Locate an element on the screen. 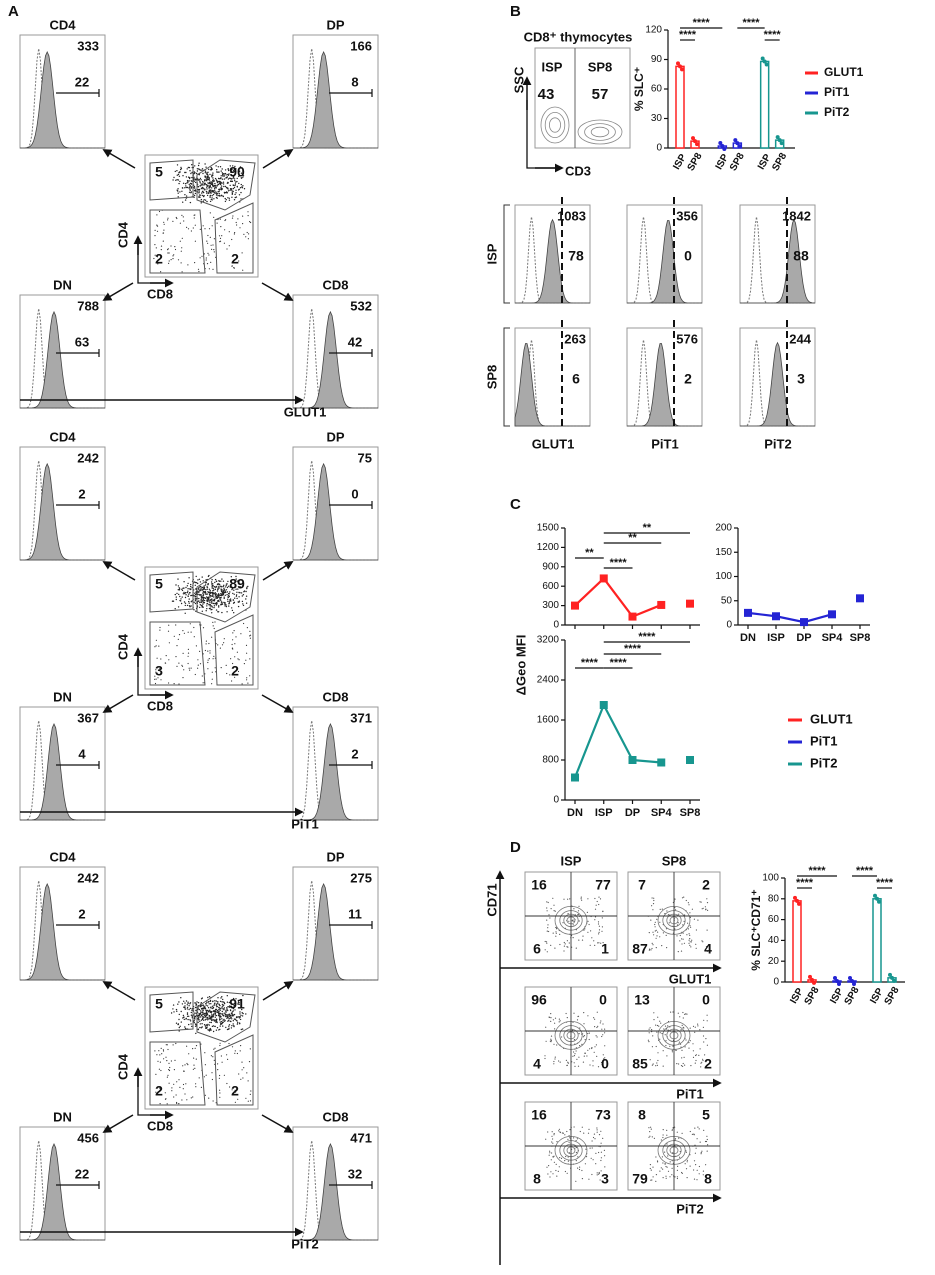  panel-label: C is located at coordinates (515, 504).